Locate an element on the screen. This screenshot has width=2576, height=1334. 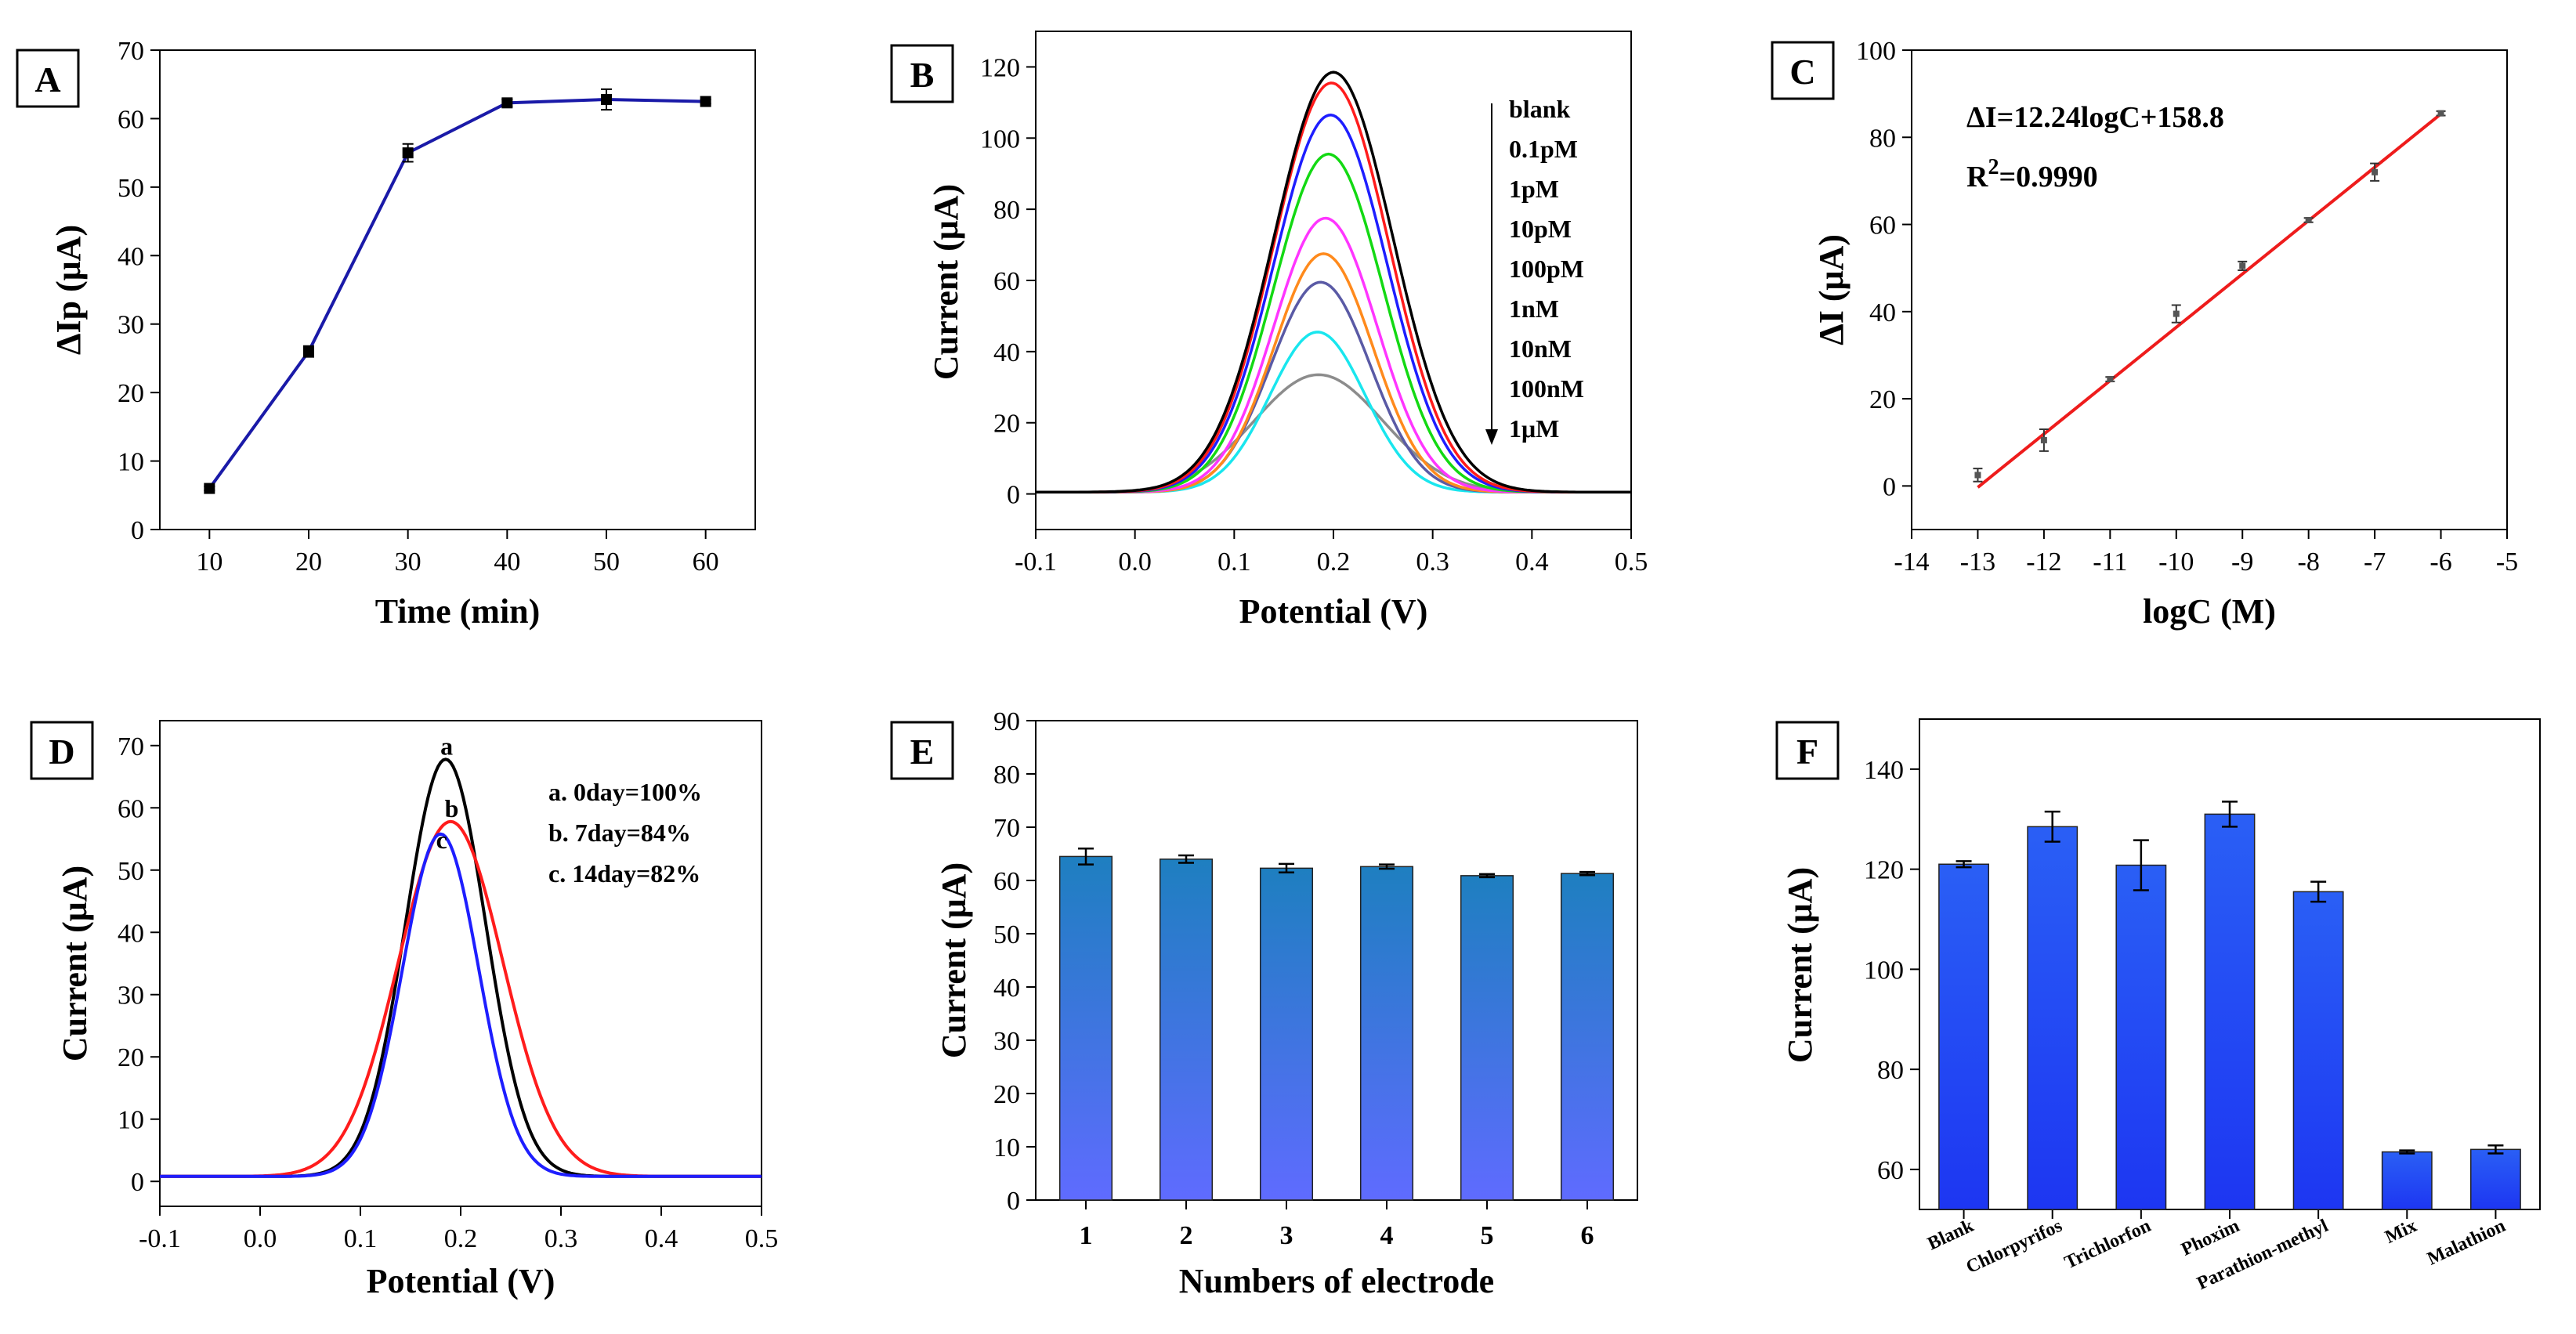
d-ytick-label-2: 20 is located at coordinates (131, 1057).